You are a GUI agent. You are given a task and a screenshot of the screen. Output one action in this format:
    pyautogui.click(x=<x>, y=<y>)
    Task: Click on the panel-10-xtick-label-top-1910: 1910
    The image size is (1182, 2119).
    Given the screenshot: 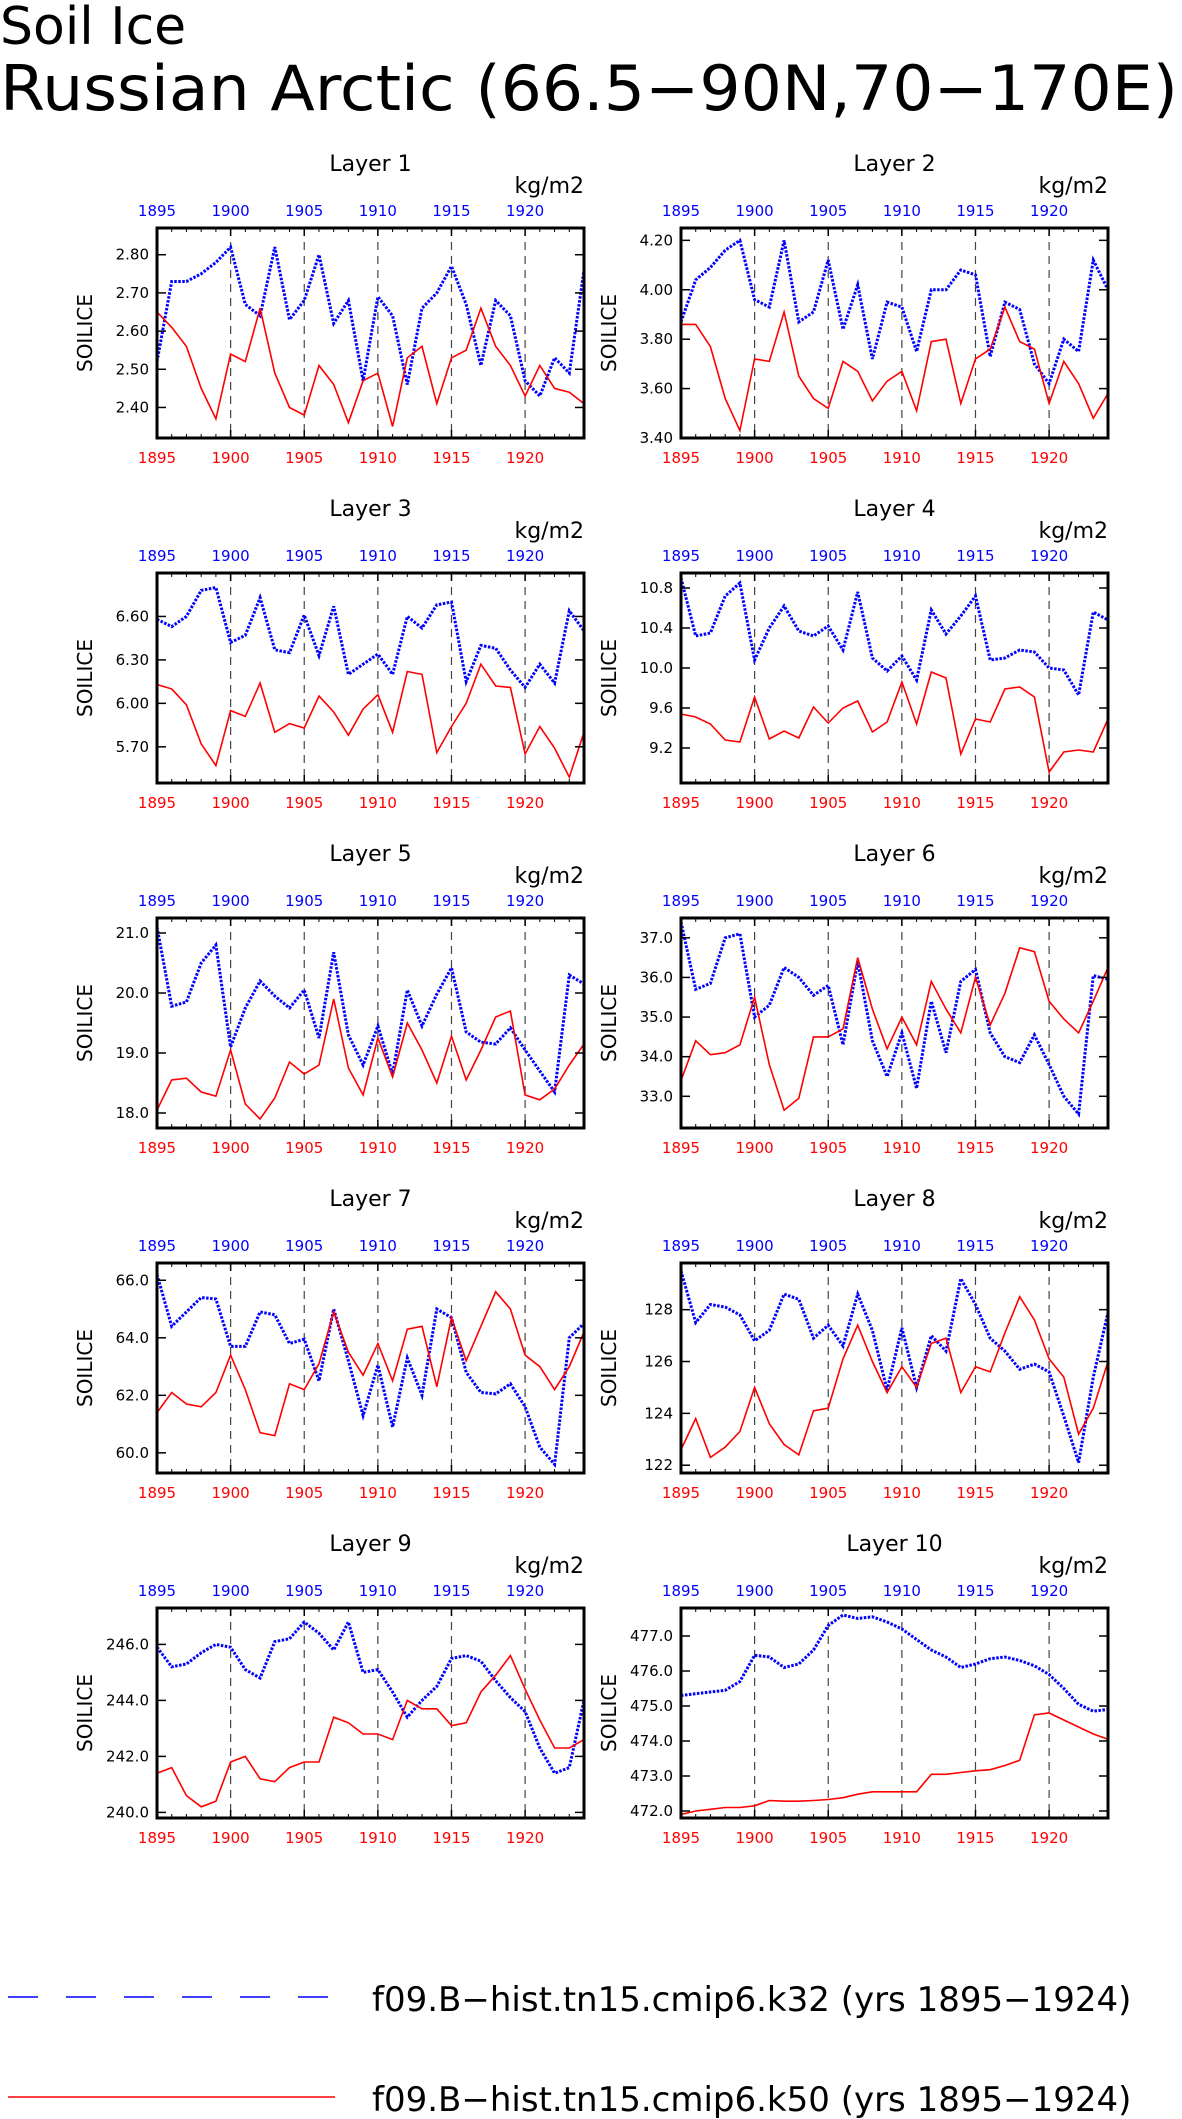 What is the action you would take?
    pyautogui.click(x=902, y=1591)
    